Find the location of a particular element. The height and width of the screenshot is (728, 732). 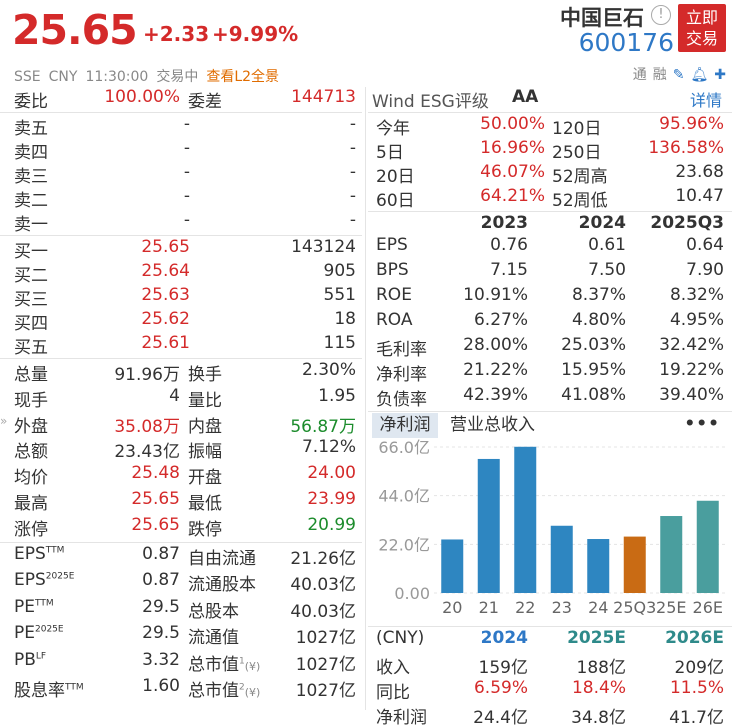

ask-row: 卖一 - - is located at coordinates (181, 222).